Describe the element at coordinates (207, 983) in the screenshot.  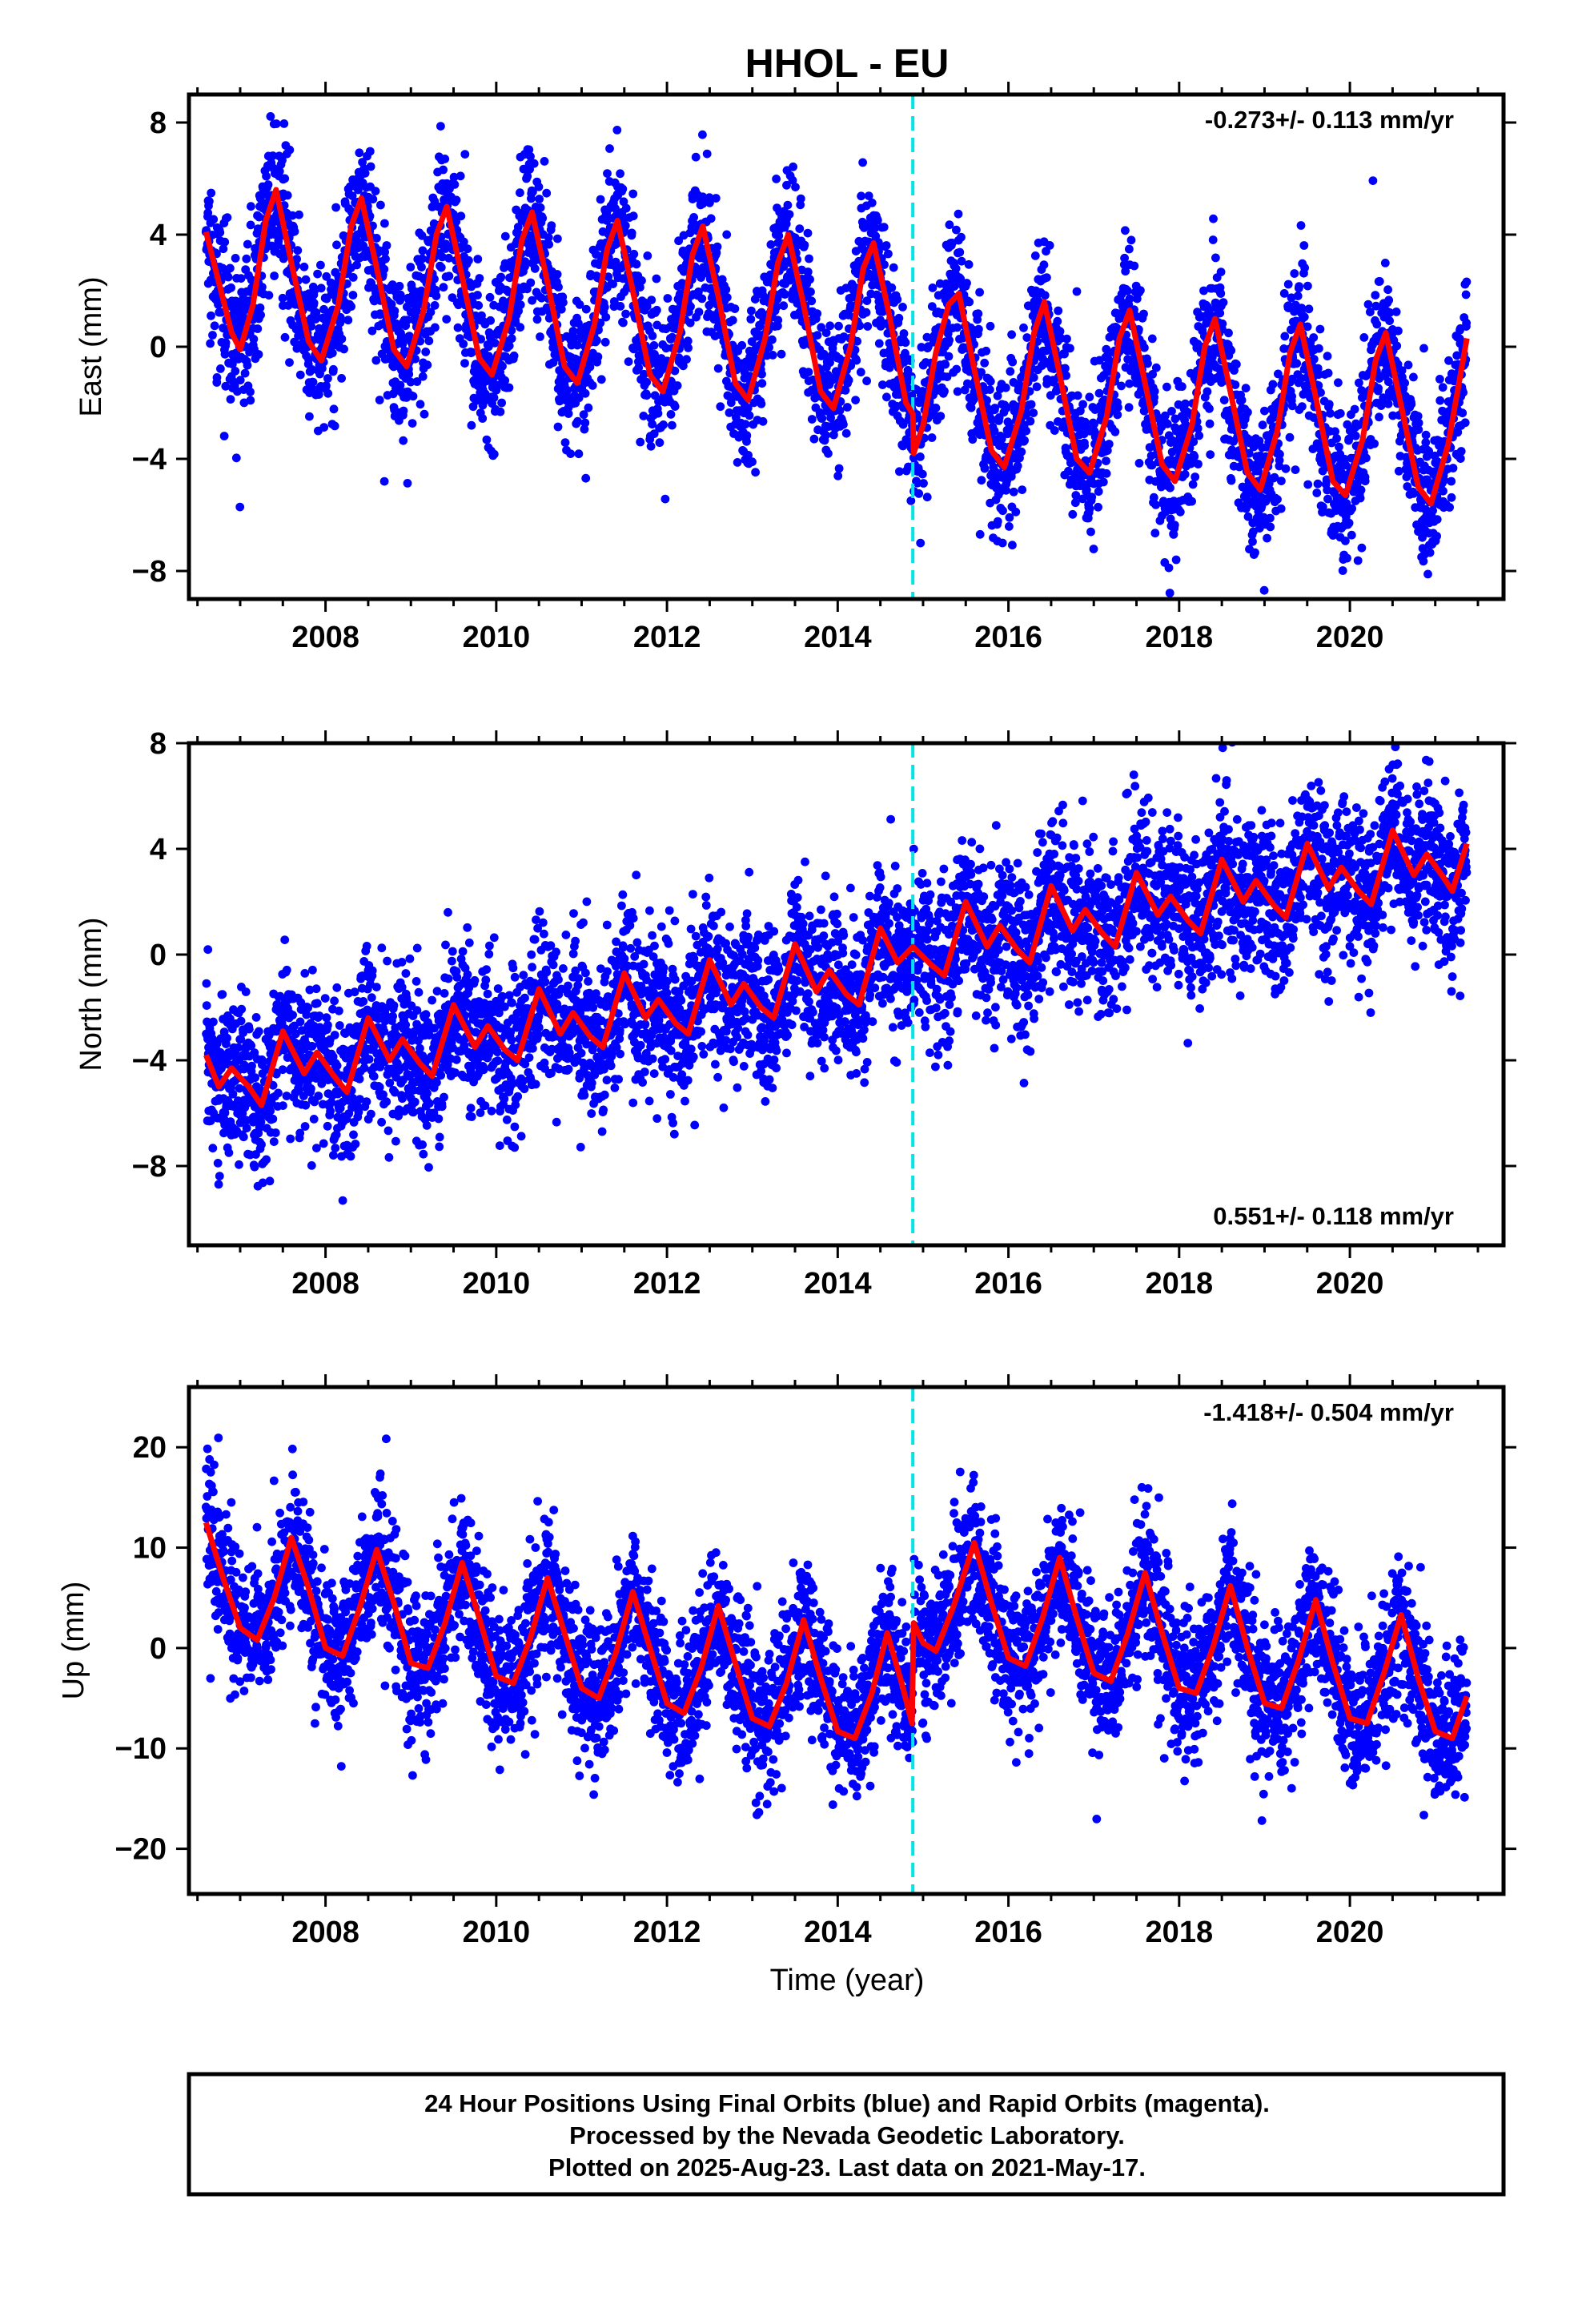
I see `north-point` at that location.